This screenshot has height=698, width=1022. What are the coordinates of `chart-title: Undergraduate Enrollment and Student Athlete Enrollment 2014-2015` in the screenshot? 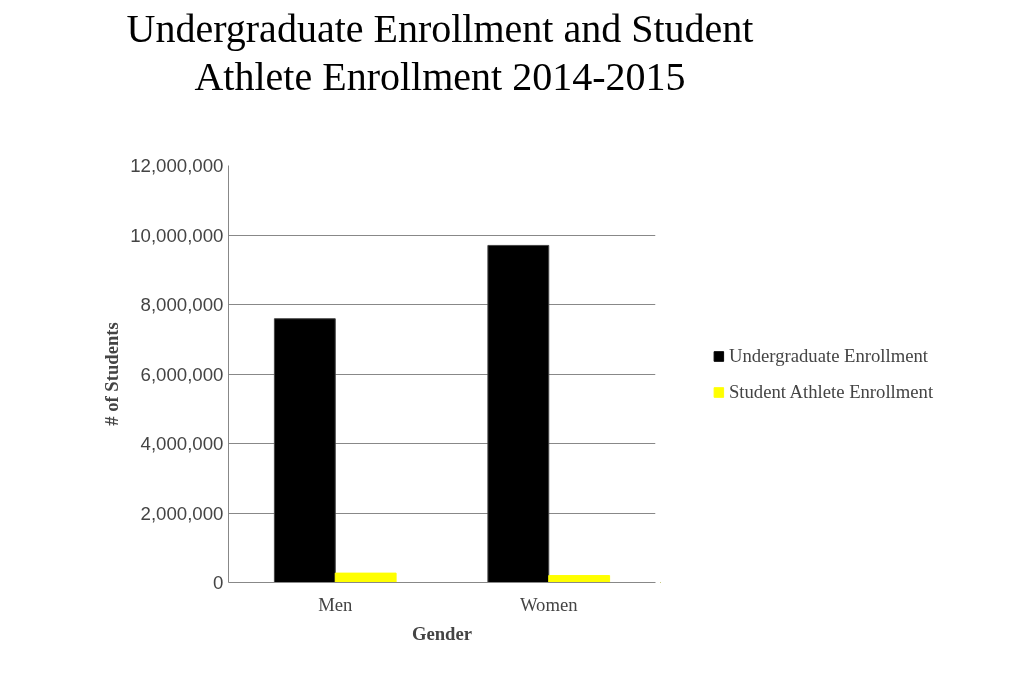 It's located at (440, 53).